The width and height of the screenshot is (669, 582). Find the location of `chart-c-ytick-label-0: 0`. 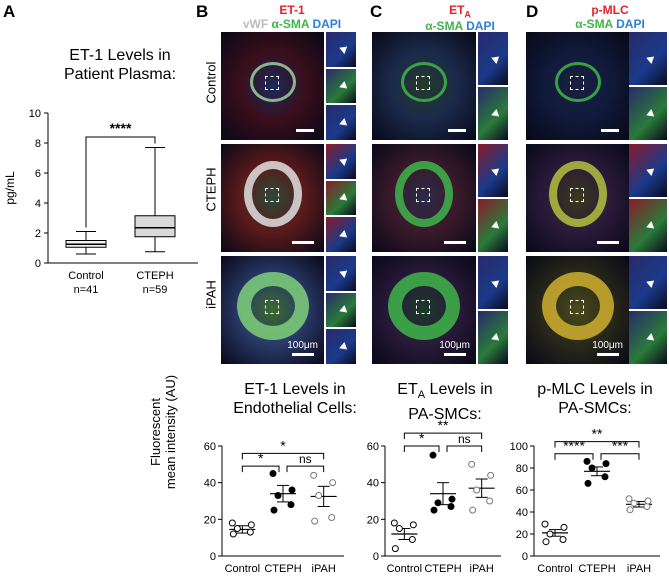

chart-c-ytick-label-0: 0 is located at coordinates (376, 557).